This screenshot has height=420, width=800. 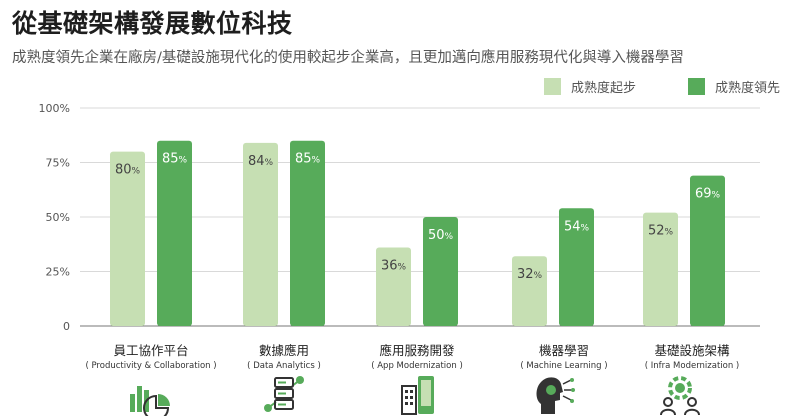 I want to click on category-label-data-analytics: 數據應用 ( Data Analytics ), so click(x=284, y=358).